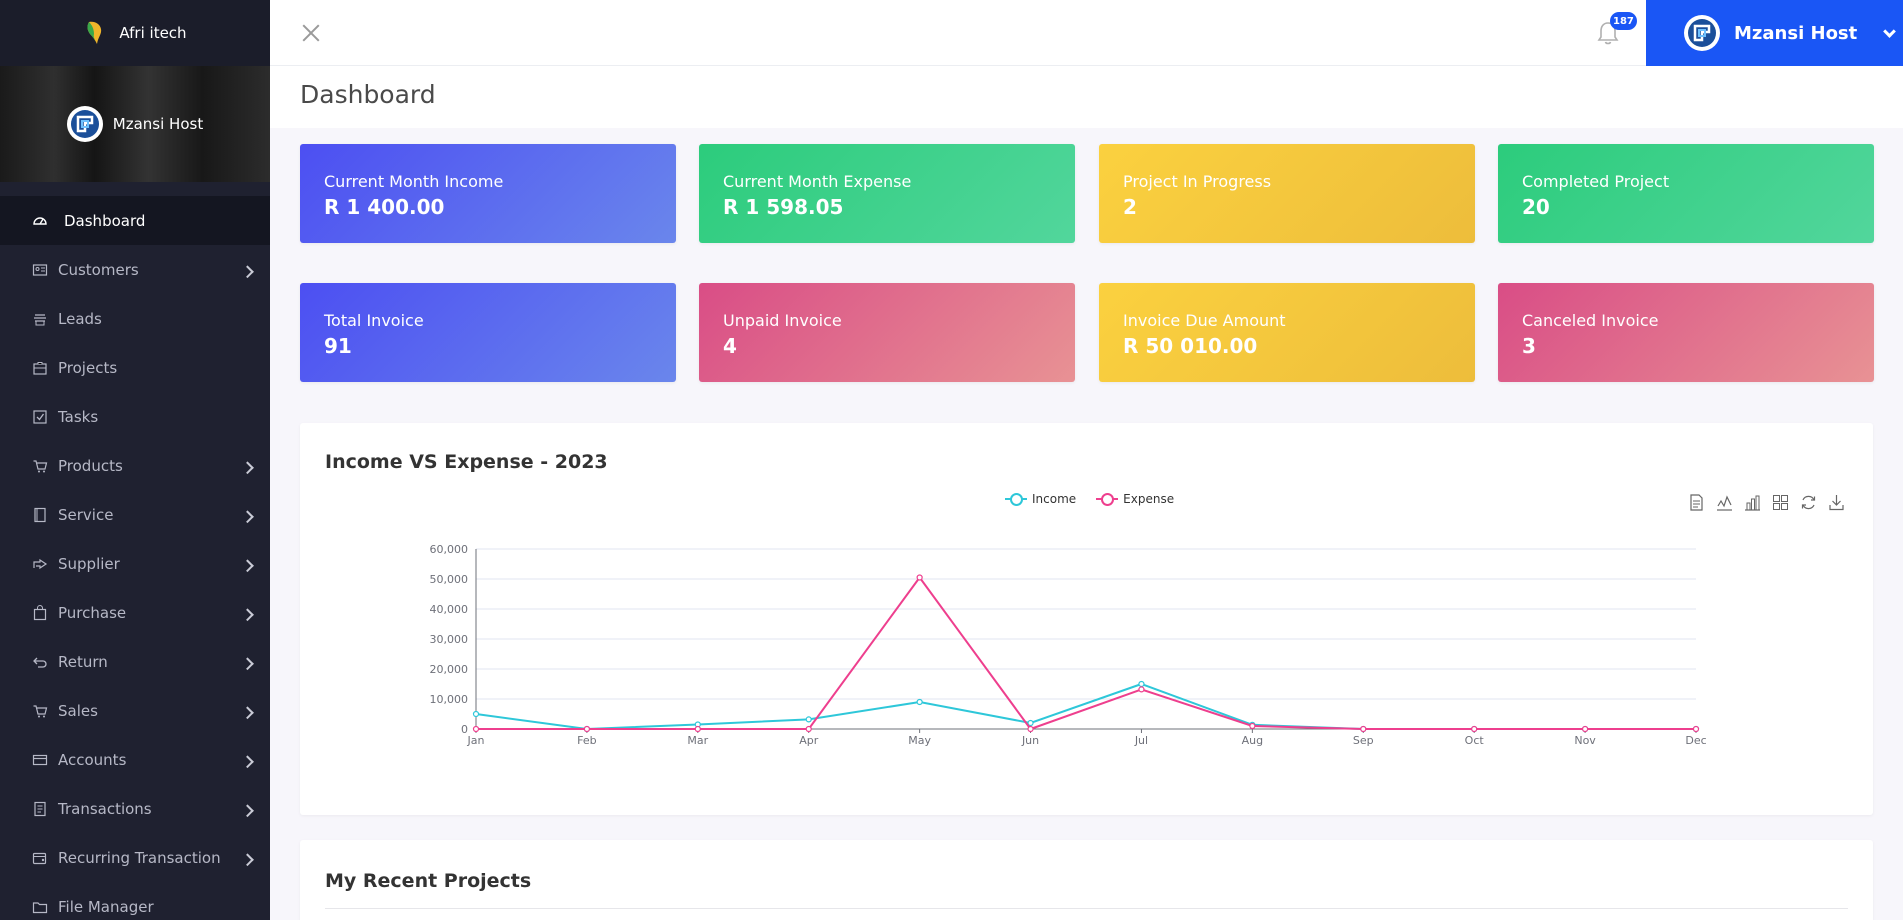  What do you see at coordinates (368, 94) in the screenshot?
I see `page-title: Dashboard` at bounding box center [368, 94].